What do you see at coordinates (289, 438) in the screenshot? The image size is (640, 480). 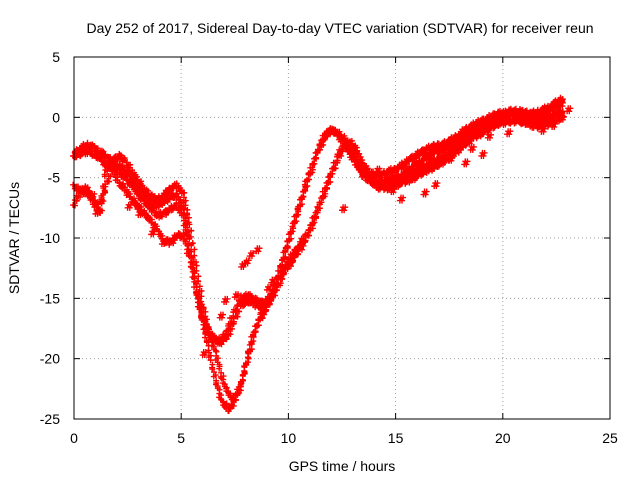 I see `x-tick-label: 10` at bounding box center [289, 438].